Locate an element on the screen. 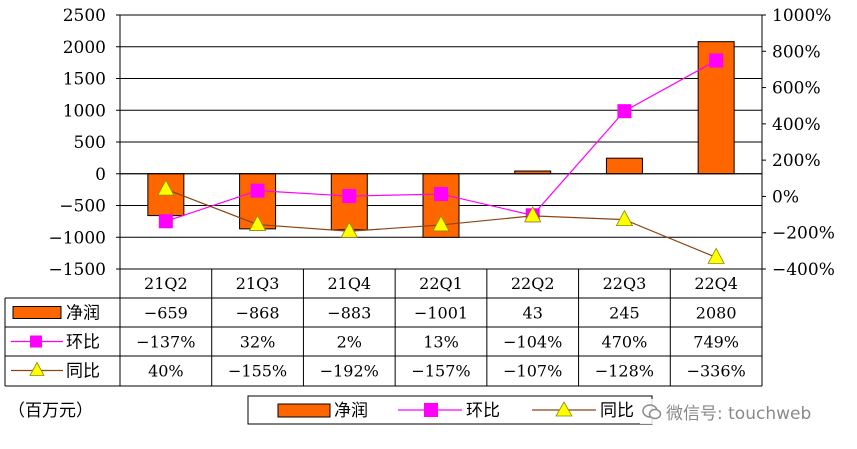  bar is located at coordinates (624, 166).